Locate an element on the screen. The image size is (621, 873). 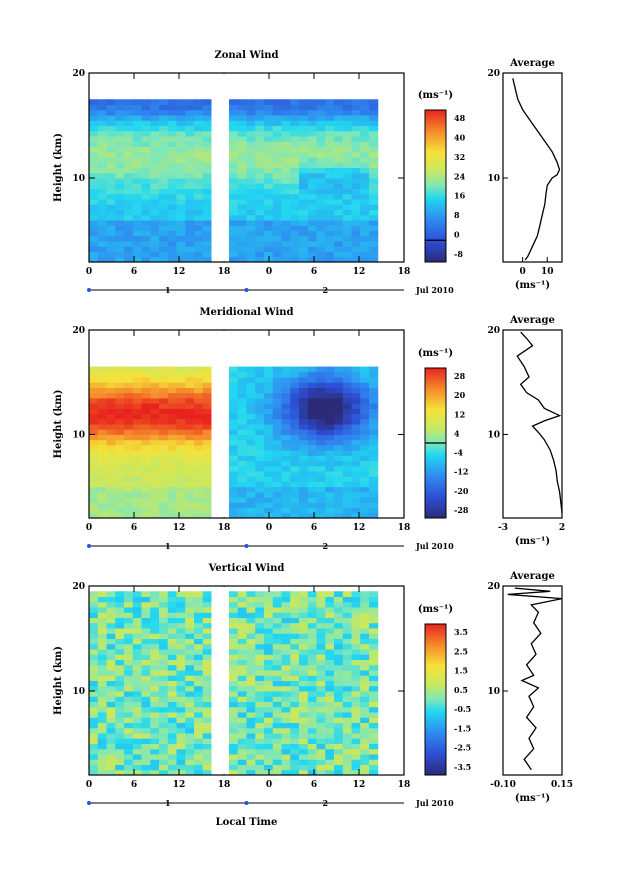
panel-title: Meridional Wind is located at coordinates (246, 312).